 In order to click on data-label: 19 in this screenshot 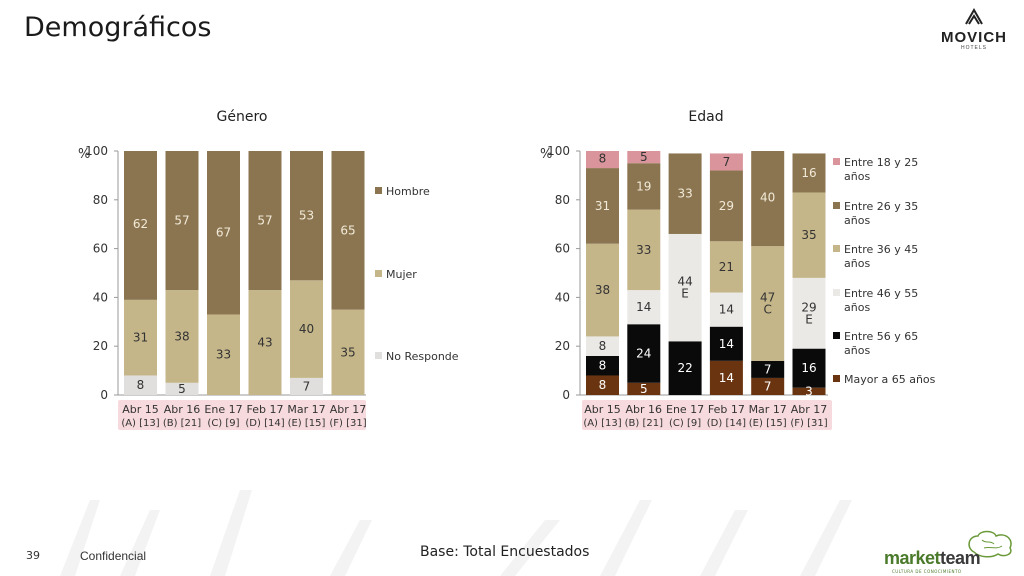, I will do `click(643, 186)`.